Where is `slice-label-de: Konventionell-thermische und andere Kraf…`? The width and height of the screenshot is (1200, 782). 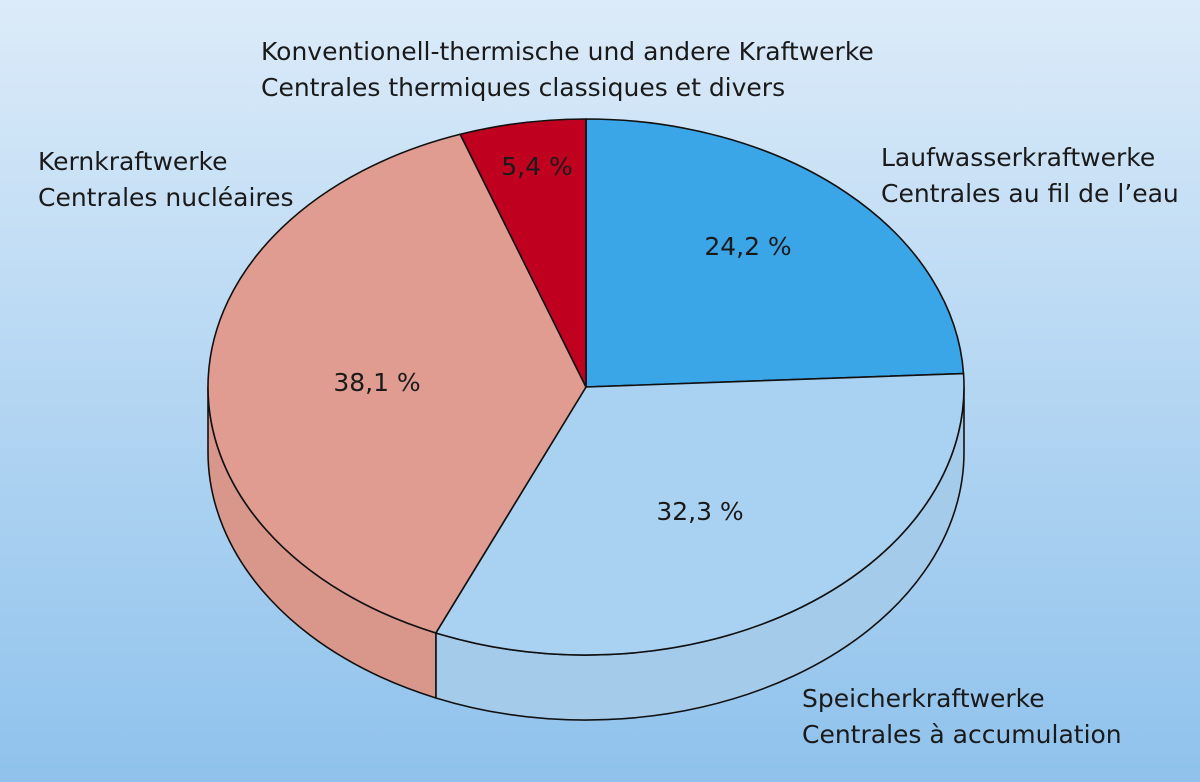 slice-label-de: Konventionell-thermische und andere Kraf… is located at coordinates (567, 51).